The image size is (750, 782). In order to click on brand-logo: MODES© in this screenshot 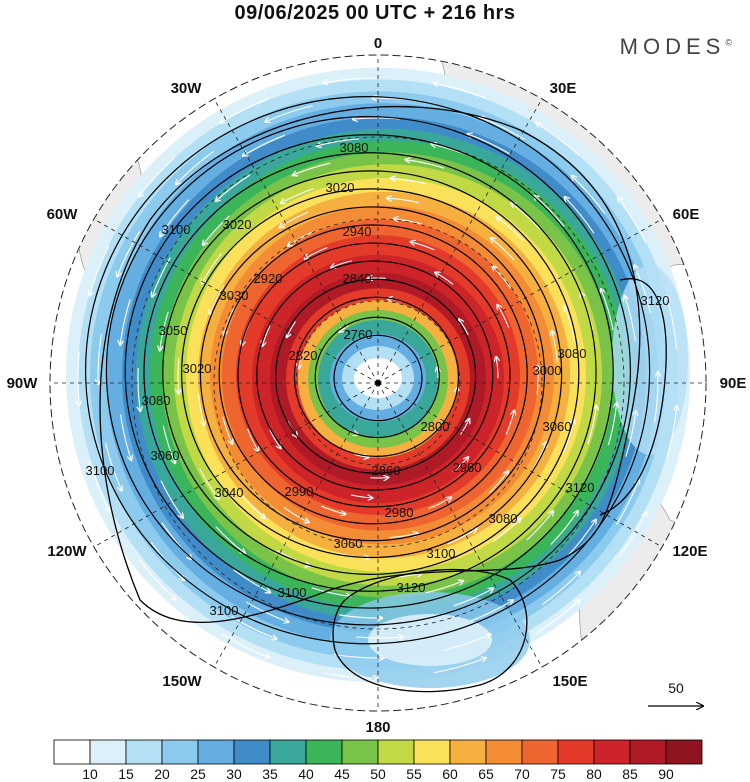, I will do `click(676, 47)`.